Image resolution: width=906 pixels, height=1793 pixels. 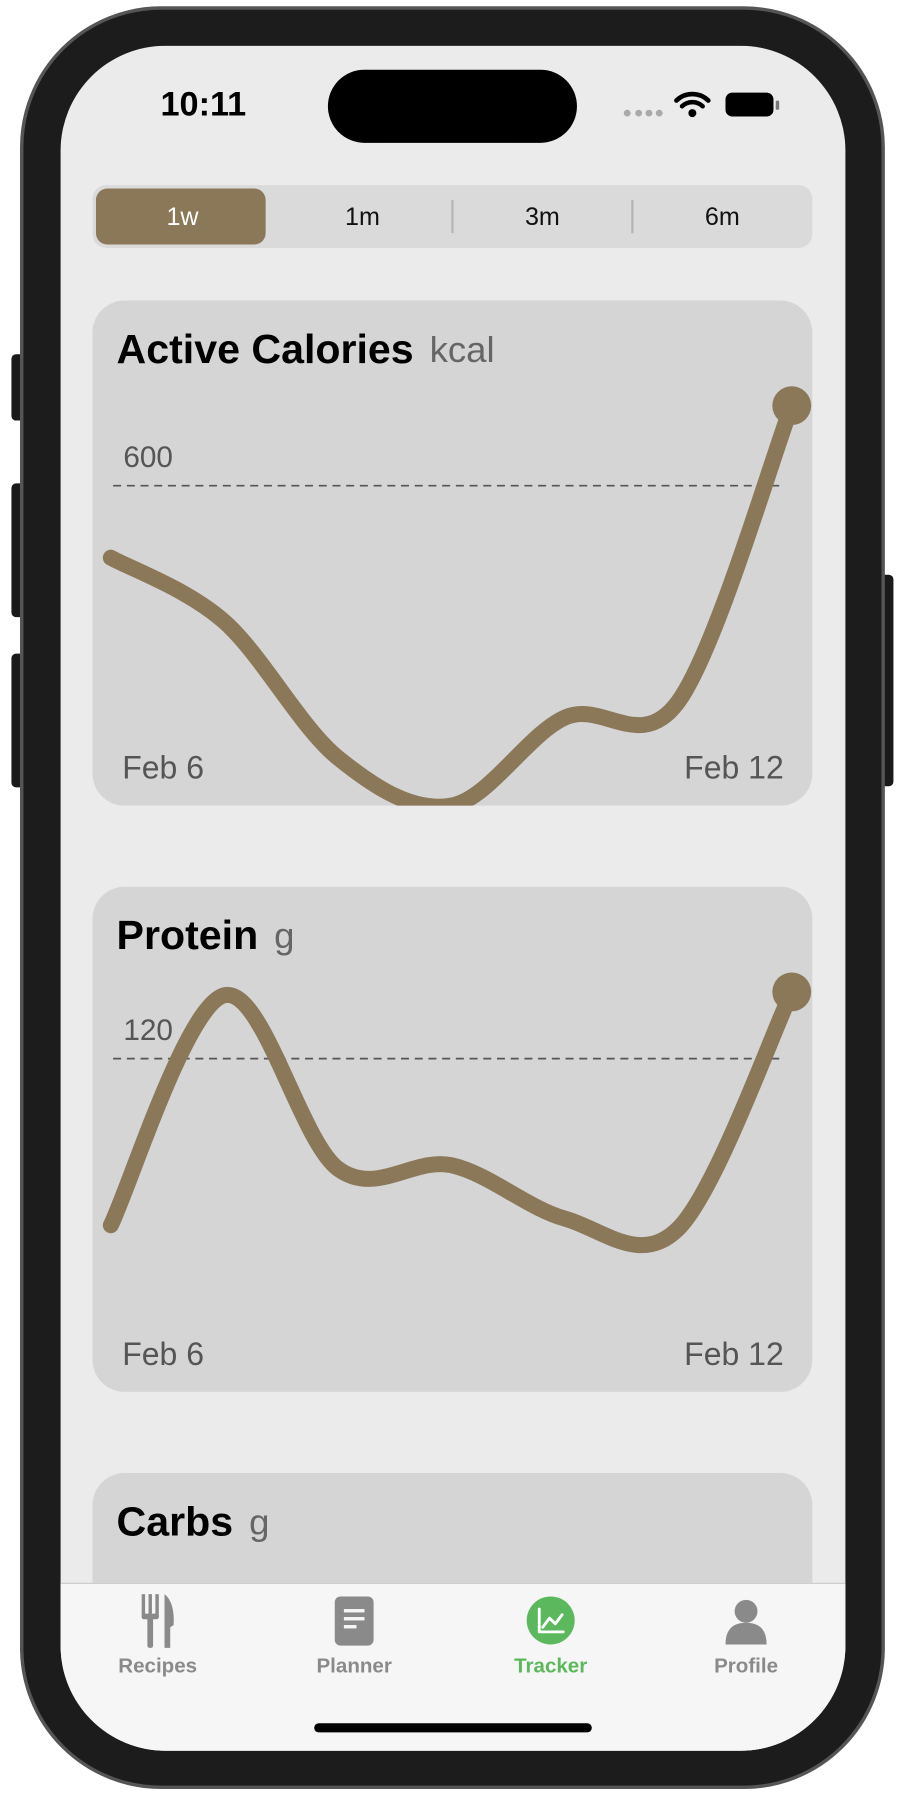 I want to click on segment-label: 1w, so click(x=182, y=217).